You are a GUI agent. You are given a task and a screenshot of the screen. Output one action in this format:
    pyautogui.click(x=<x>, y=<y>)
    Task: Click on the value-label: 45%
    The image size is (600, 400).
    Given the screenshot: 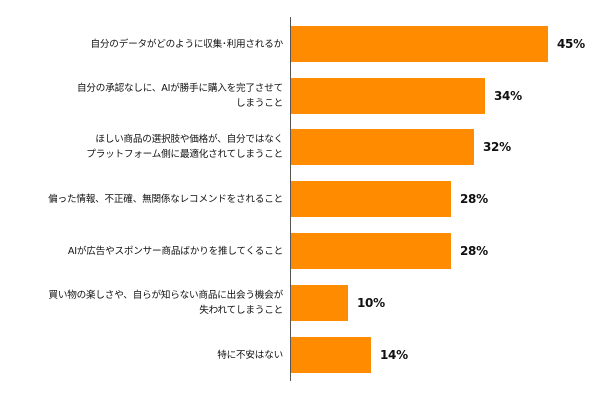 What is the action you would take?
    pyautogui.click(x=571, y=44)
    